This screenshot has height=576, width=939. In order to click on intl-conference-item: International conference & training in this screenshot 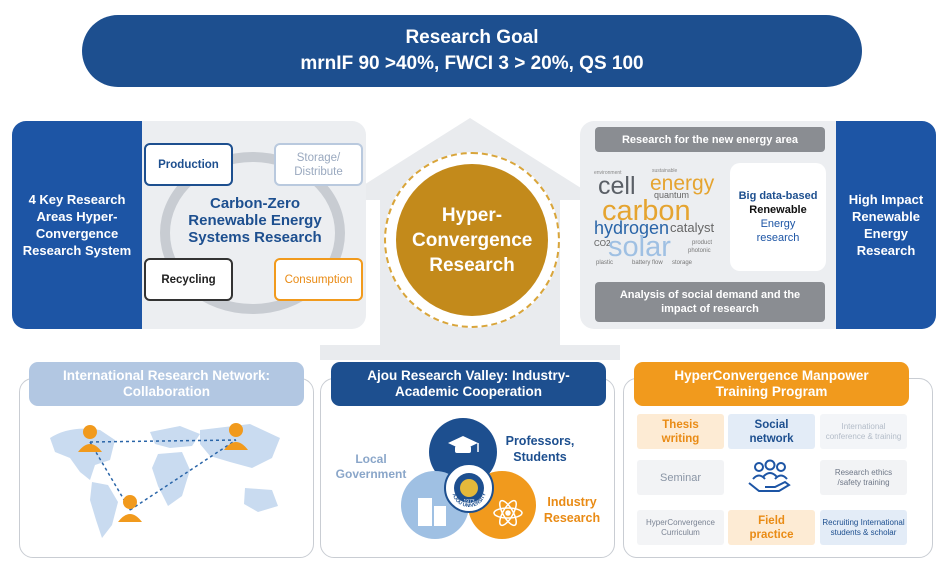, I will do `click(863, 431)`.